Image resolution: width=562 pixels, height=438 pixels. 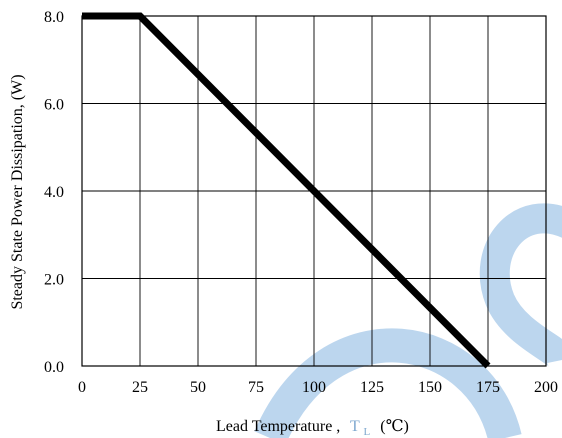 I want to click on y-tick-label: 2.0, so click(x=54, y=280).